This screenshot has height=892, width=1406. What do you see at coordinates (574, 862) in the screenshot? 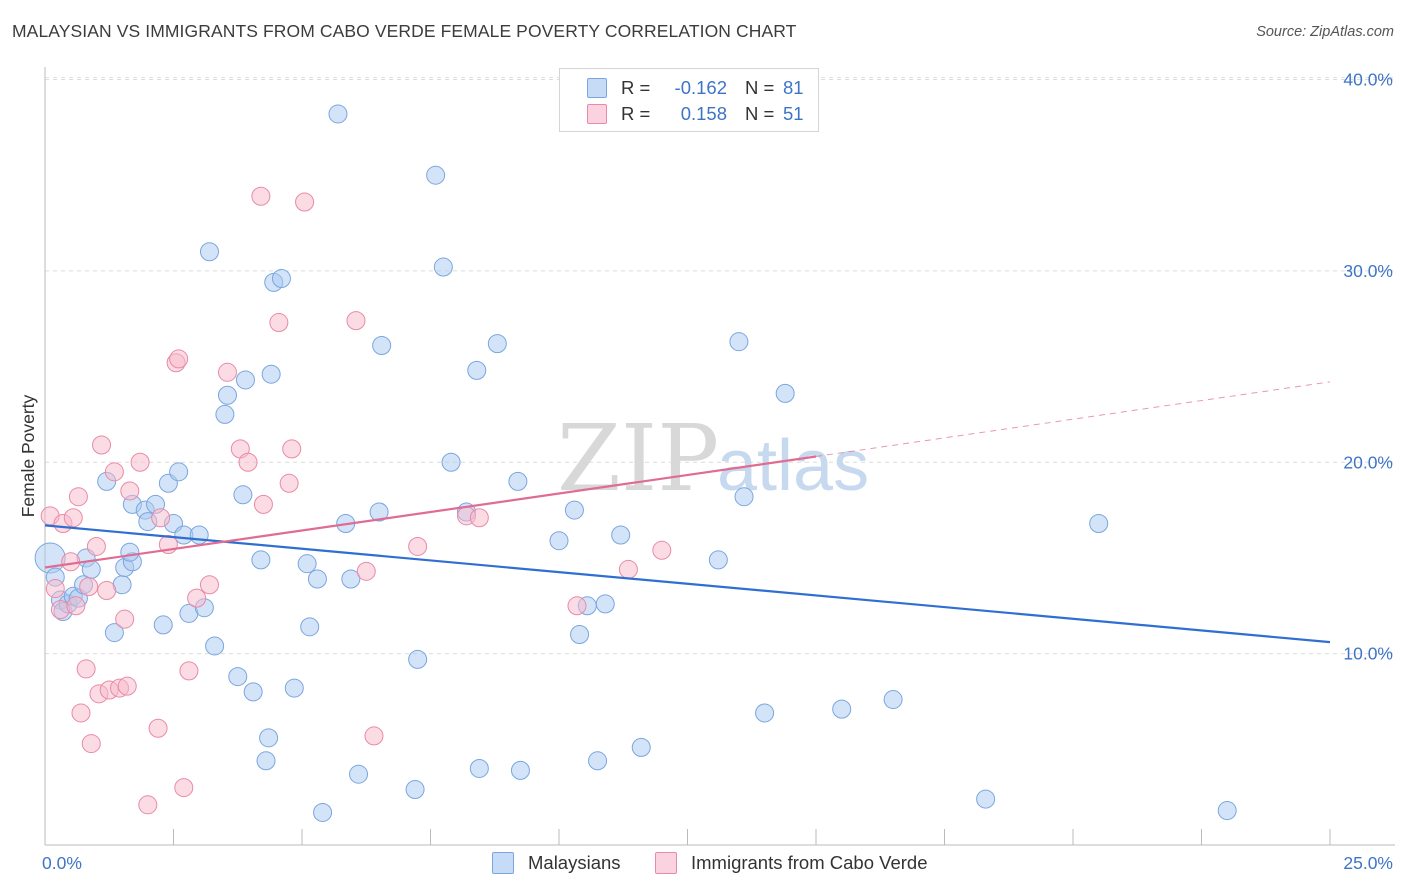
I see `series-legend-label: Malaysians` at bounding box center [574, 862].